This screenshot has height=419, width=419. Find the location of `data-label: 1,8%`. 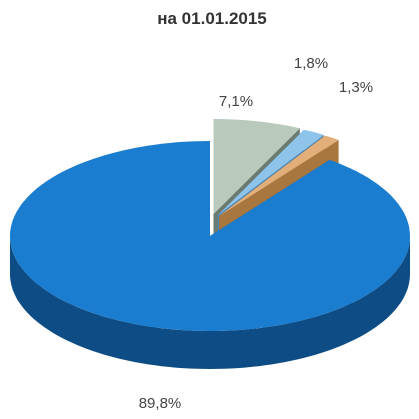

data-label: 1,8% is located at coordinates (311, 63).